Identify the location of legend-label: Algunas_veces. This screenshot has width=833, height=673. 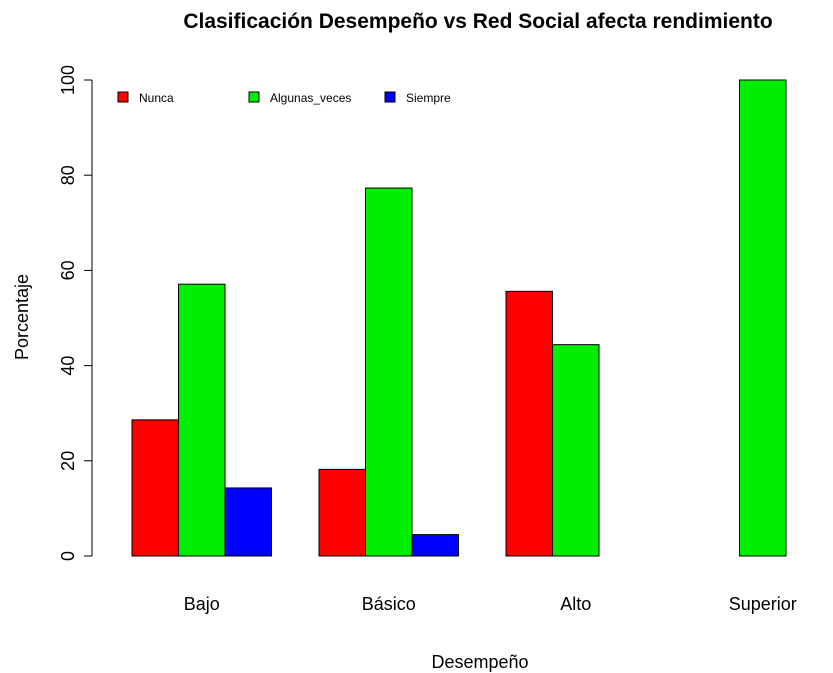
(310, 98).